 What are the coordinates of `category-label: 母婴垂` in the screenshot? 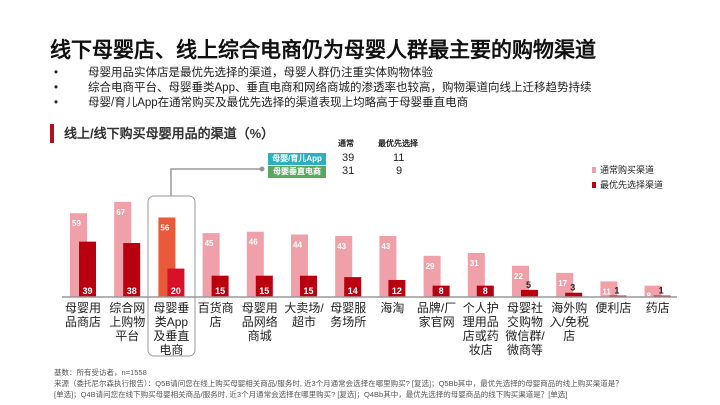 It's located at (171, 308).